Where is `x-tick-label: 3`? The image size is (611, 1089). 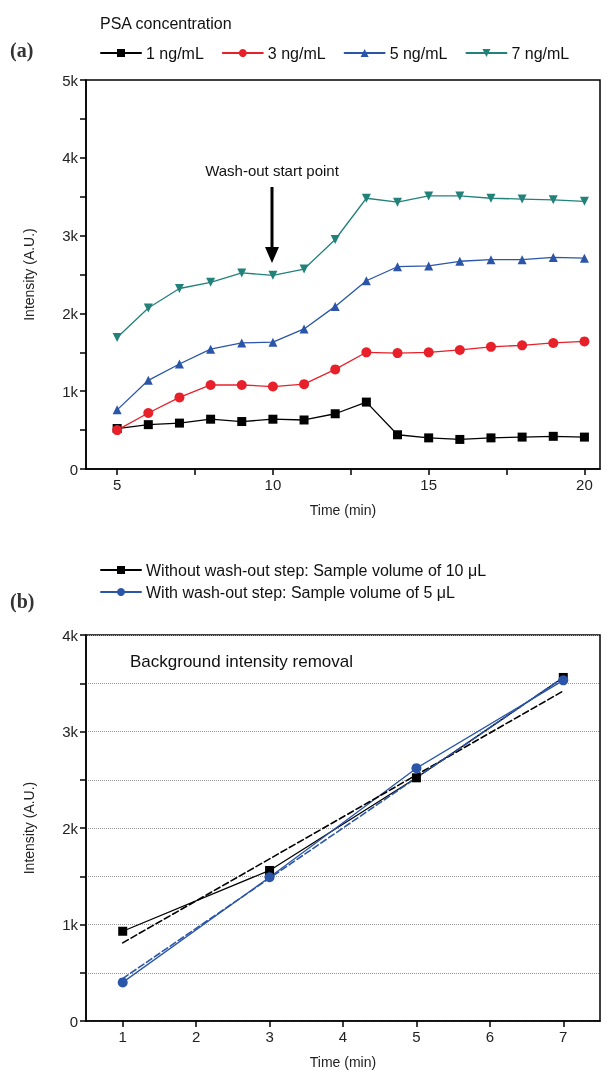
x-tick-label: 3 is located at coordinates (269, 1036).